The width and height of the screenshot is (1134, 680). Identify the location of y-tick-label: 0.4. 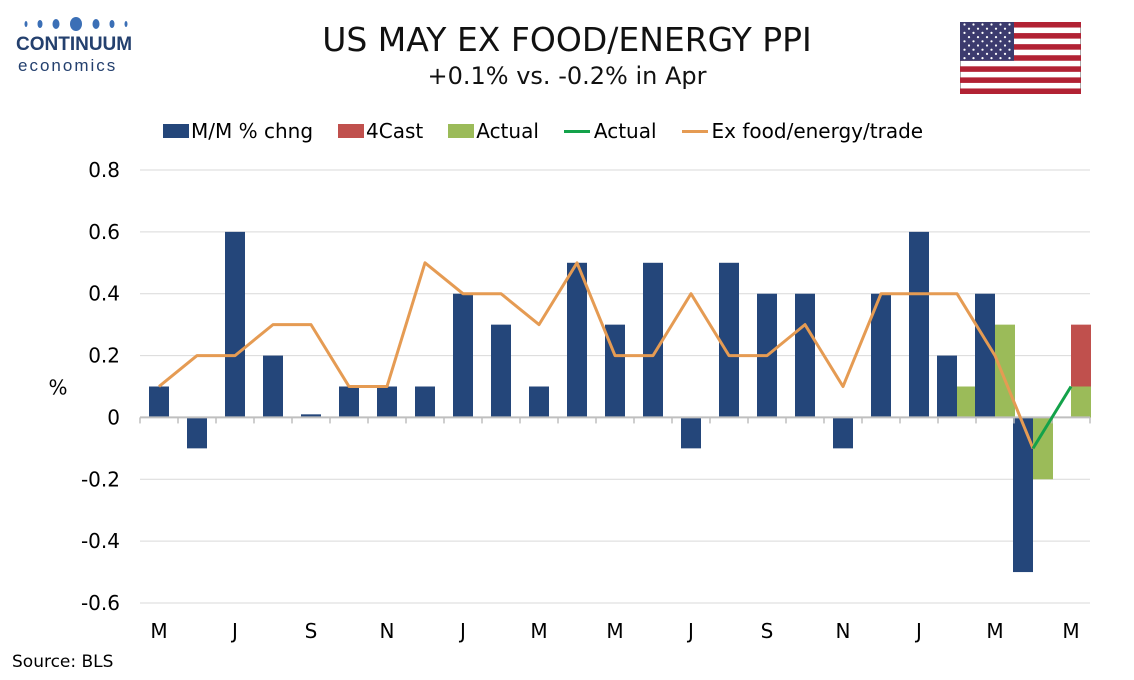
(104, 294).